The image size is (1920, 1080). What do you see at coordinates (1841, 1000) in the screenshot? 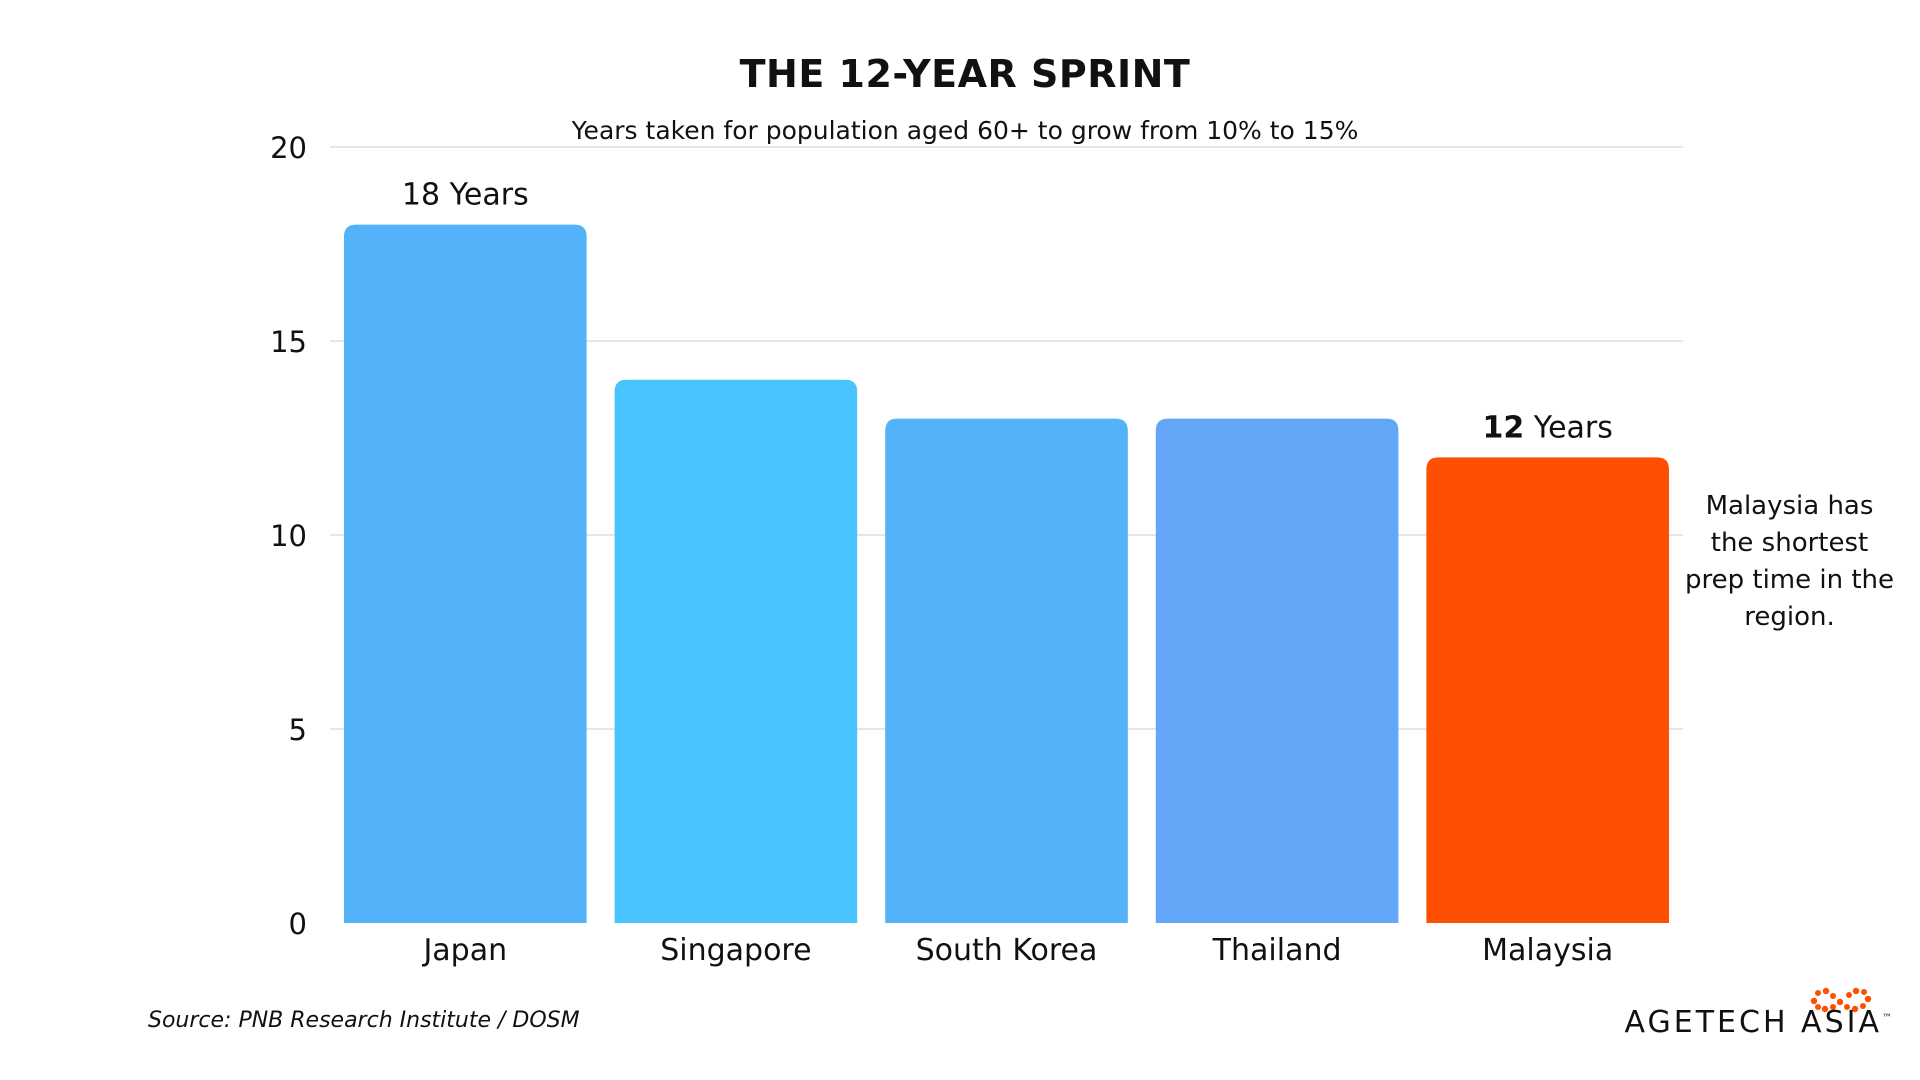
I see `infinity-dots-icon` at bounding box center [1841, 1000].